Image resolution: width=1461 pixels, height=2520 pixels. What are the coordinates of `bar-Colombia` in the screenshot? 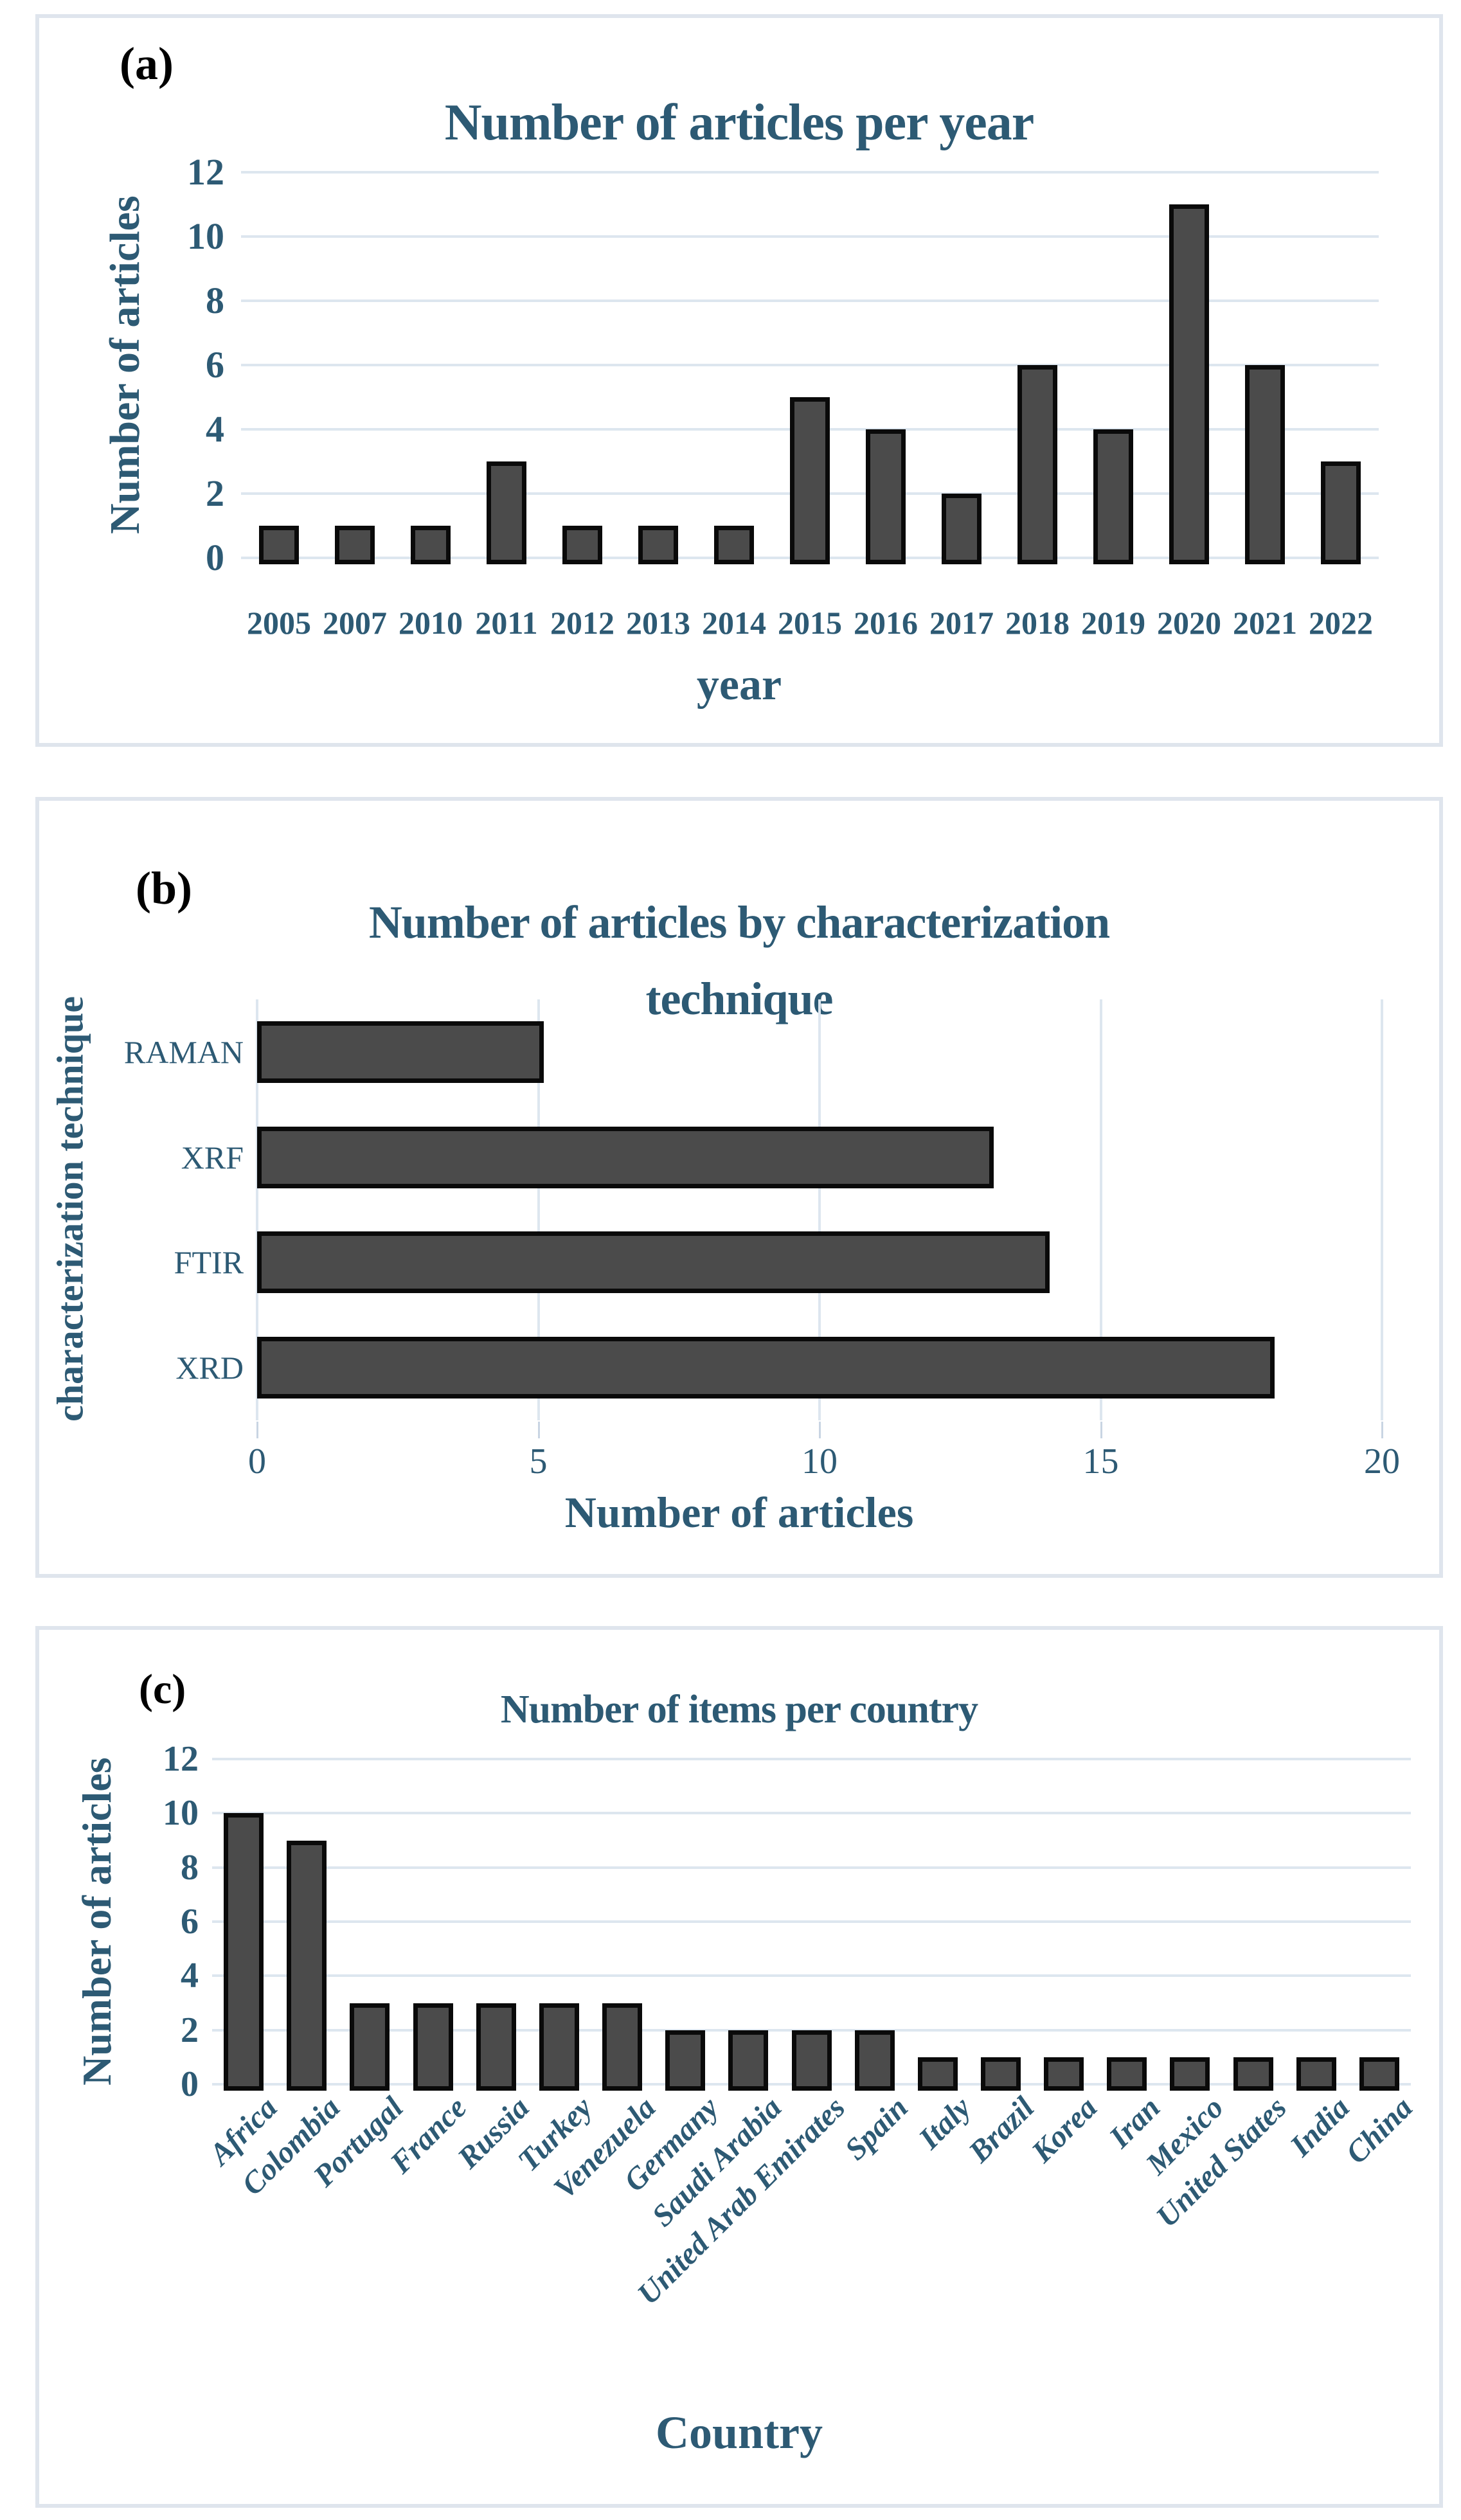 It's located at (307, 1965).